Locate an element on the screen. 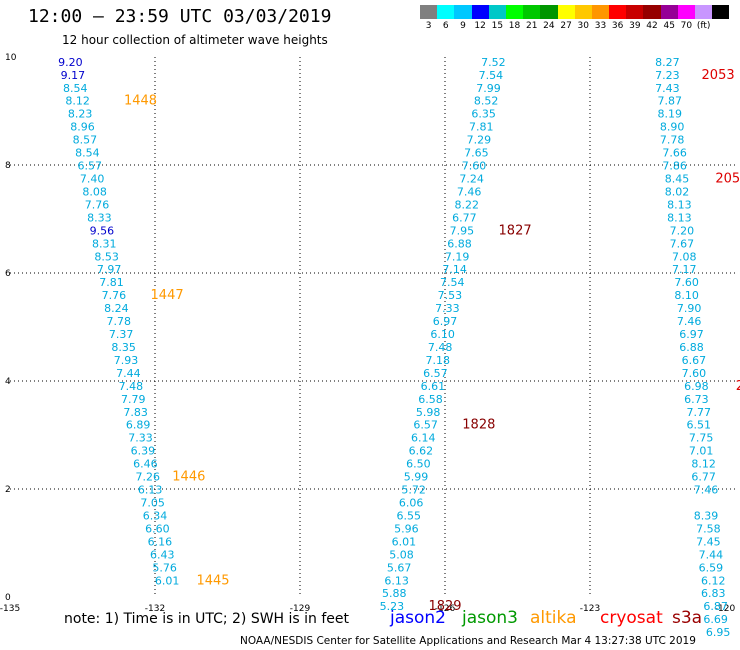  wave-height-label: 5.72 is located at coordinates (413, 490).